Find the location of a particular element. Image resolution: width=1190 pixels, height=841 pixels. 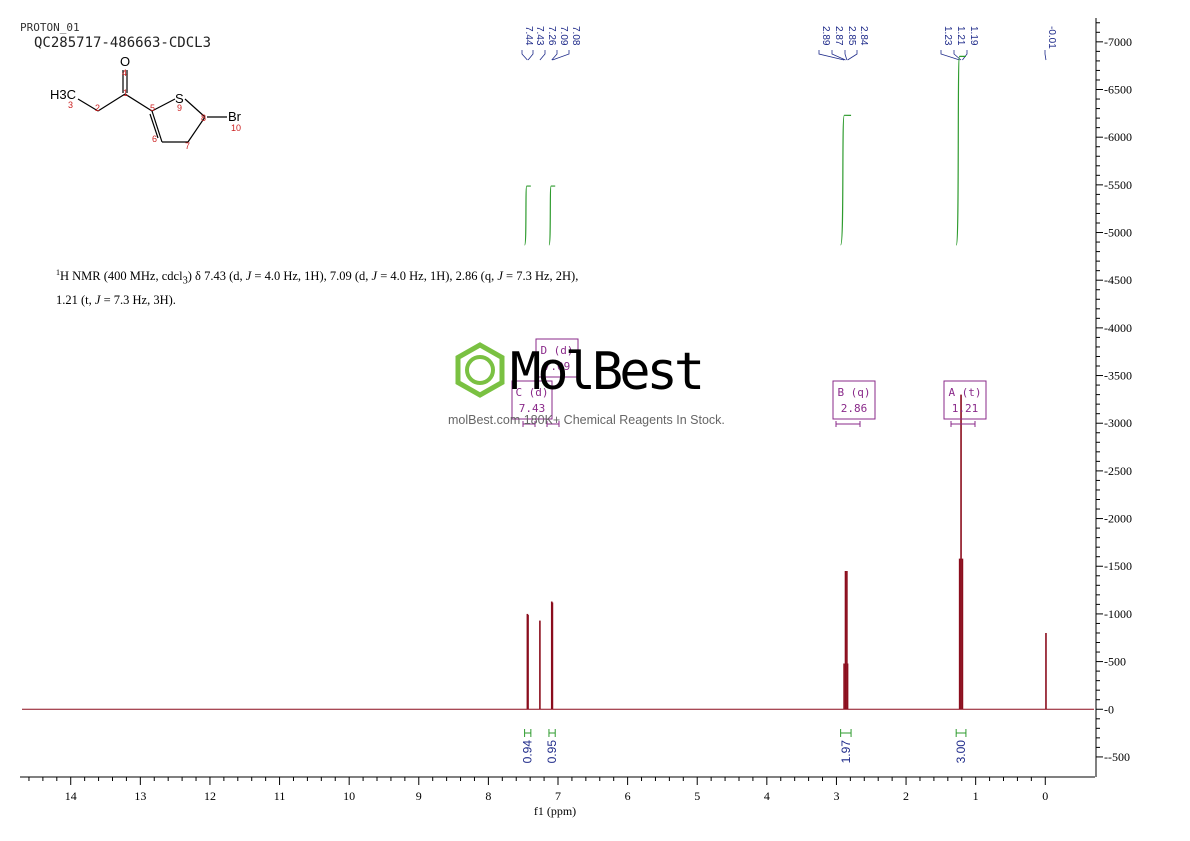

y-tick-label: -5000 is located at coordinates (1118, 233).